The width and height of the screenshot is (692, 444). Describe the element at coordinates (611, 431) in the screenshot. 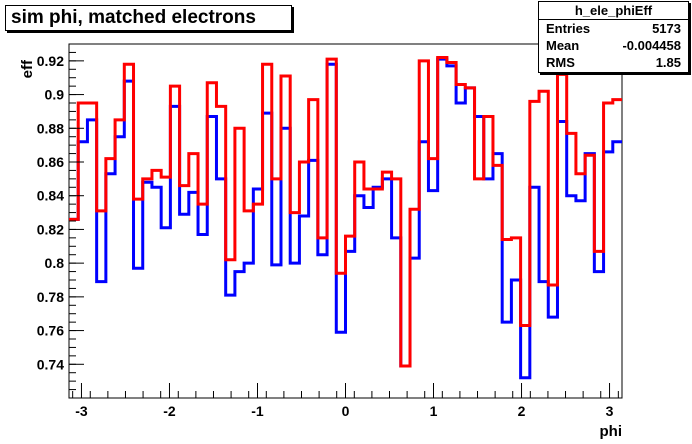

I see `x-axis-label: phi` at that location.